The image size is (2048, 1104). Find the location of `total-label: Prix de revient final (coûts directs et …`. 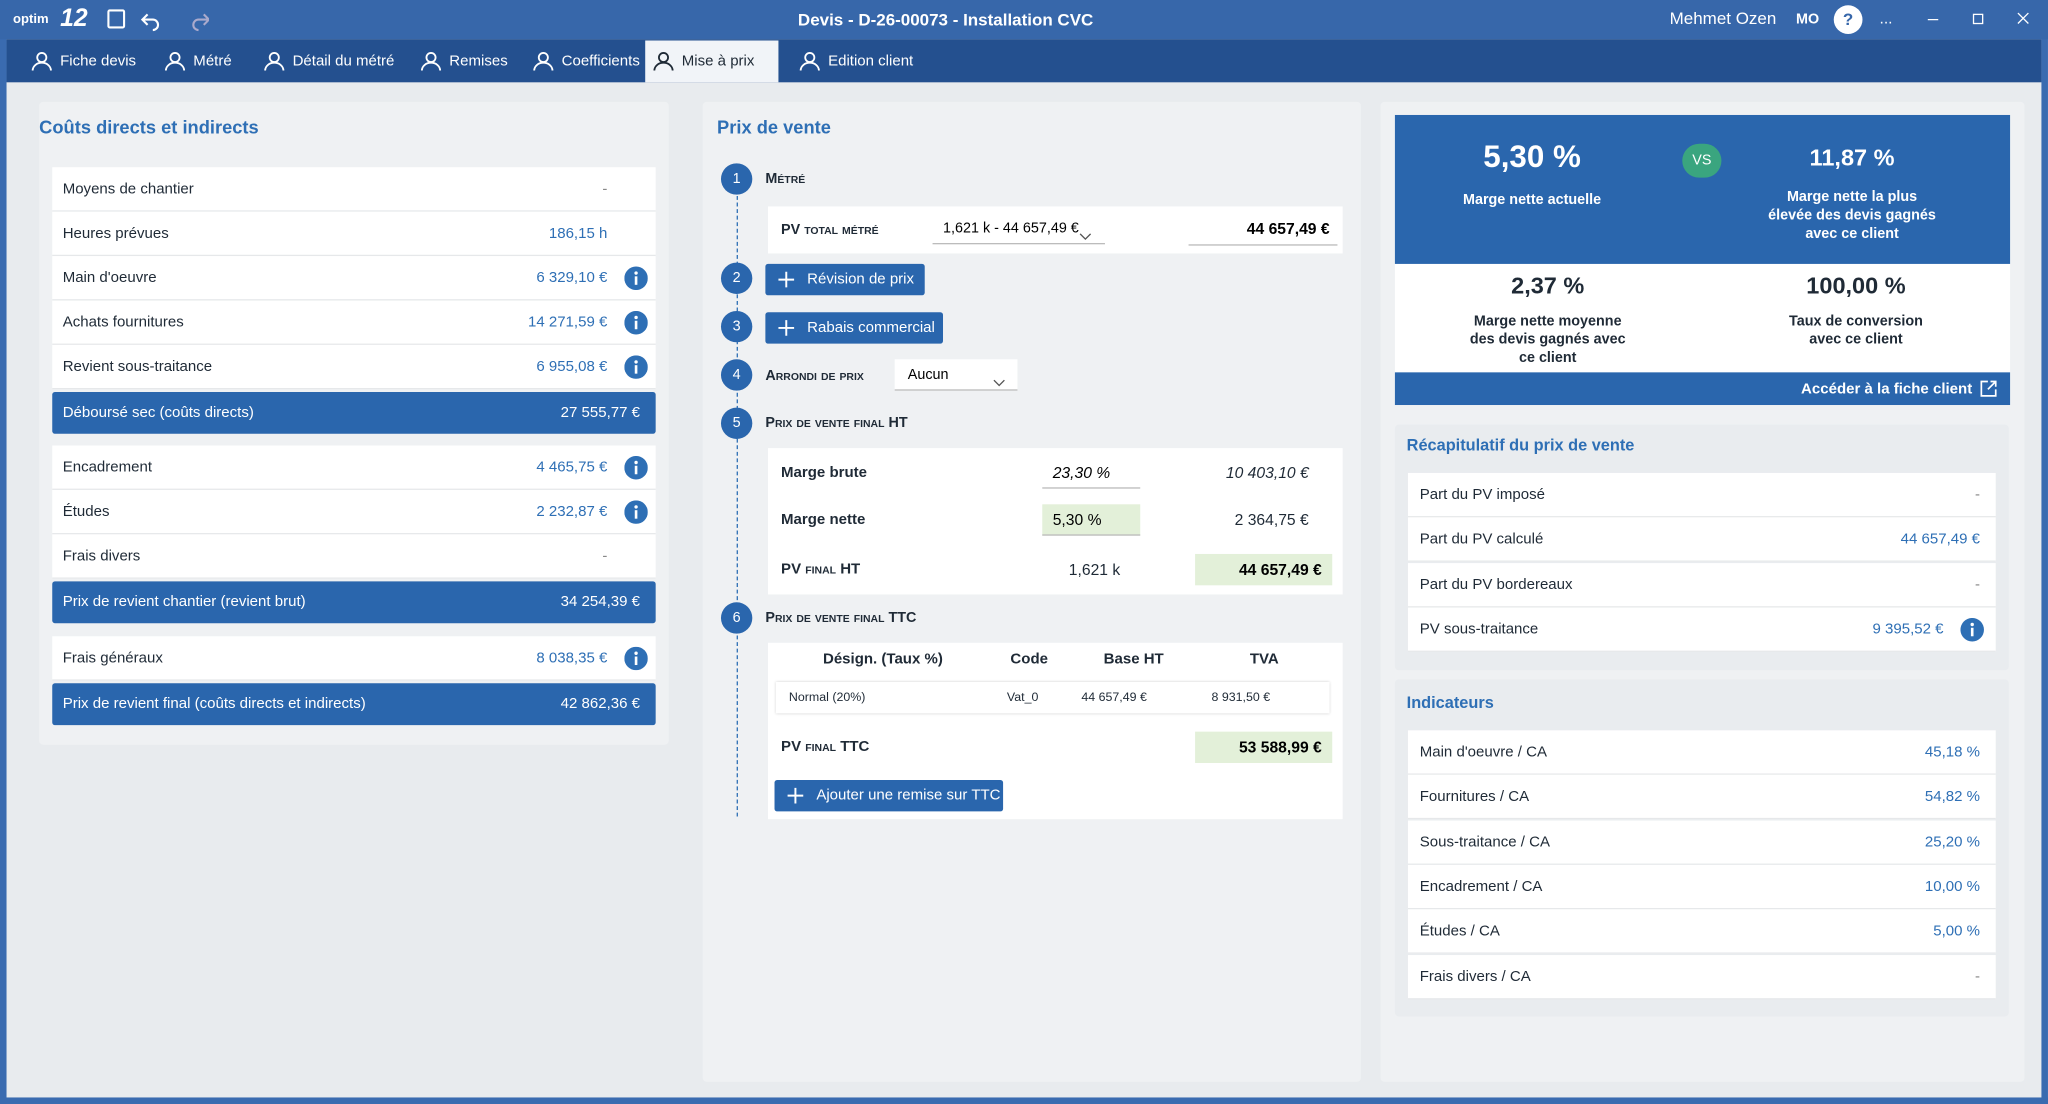

total-label: Prix de revient final (coûts directs et … is located at coordinates (214, 704).